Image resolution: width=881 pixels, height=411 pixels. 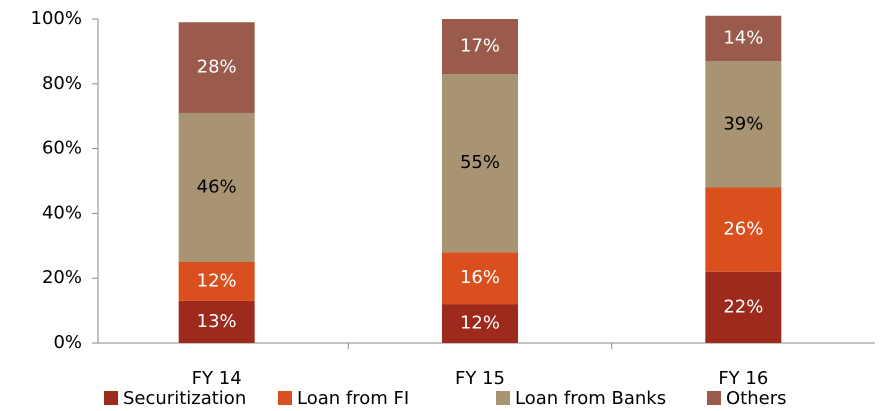 I want to click on data-label: 13%, so click(x=217, y=321).